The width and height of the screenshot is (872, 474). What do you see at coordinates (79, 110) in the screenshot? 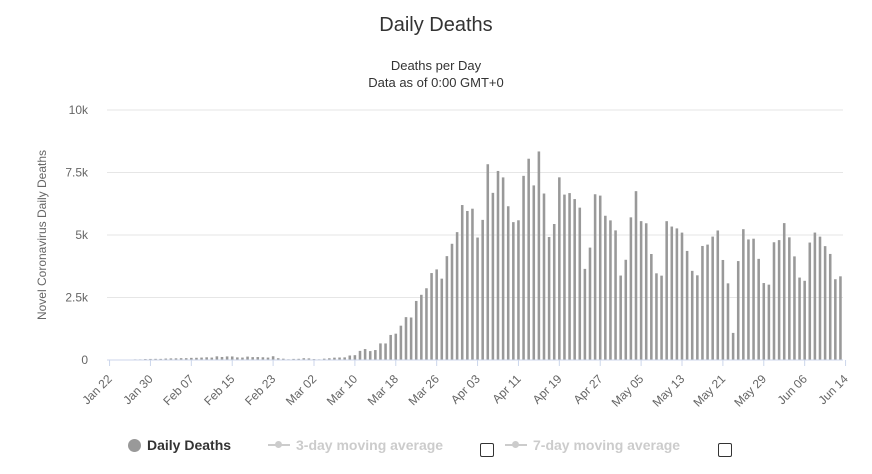
I see `y-tick-label: 10k` at bounding box center [79, 110].